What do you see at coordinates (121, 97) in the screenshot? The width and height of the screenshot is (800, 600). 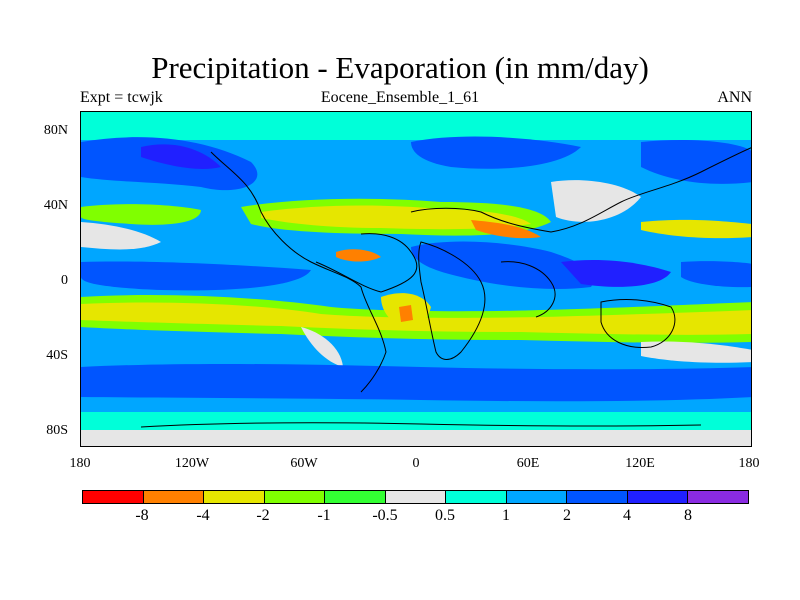 I see `experiment-label: Expt = tcwjk` at bounding box center [121, 97].